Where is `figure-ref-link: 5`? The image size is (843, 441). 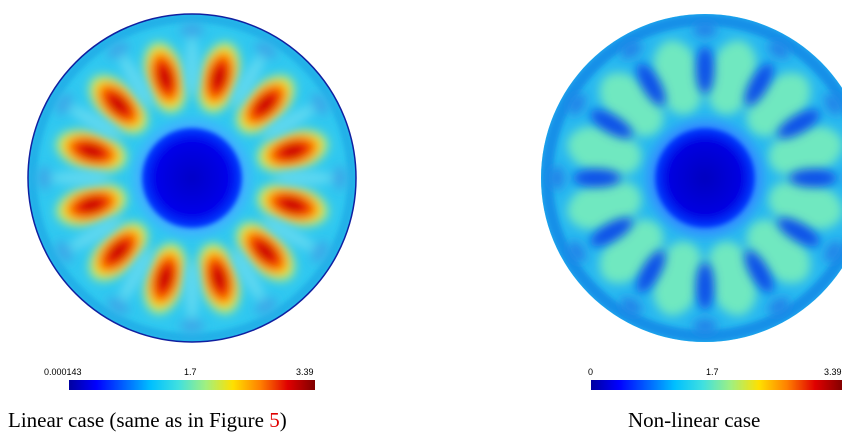 figure-ref-link: 5 is located at coordinates (274, 420).